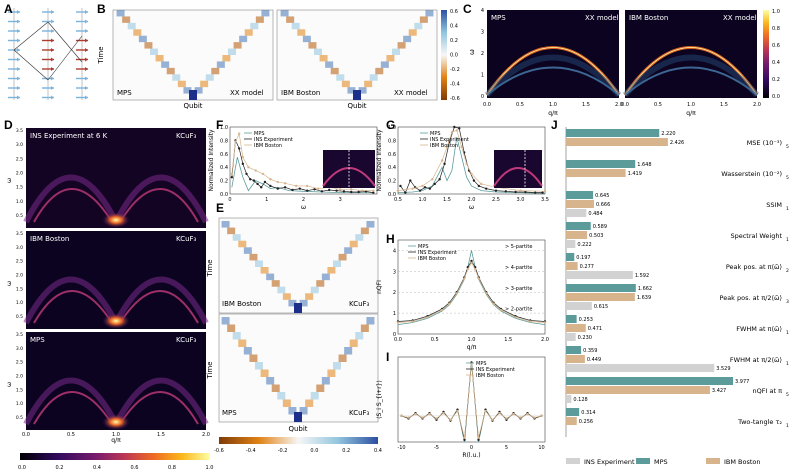  I want to click on panel-c-continuum, so click(691, 75).